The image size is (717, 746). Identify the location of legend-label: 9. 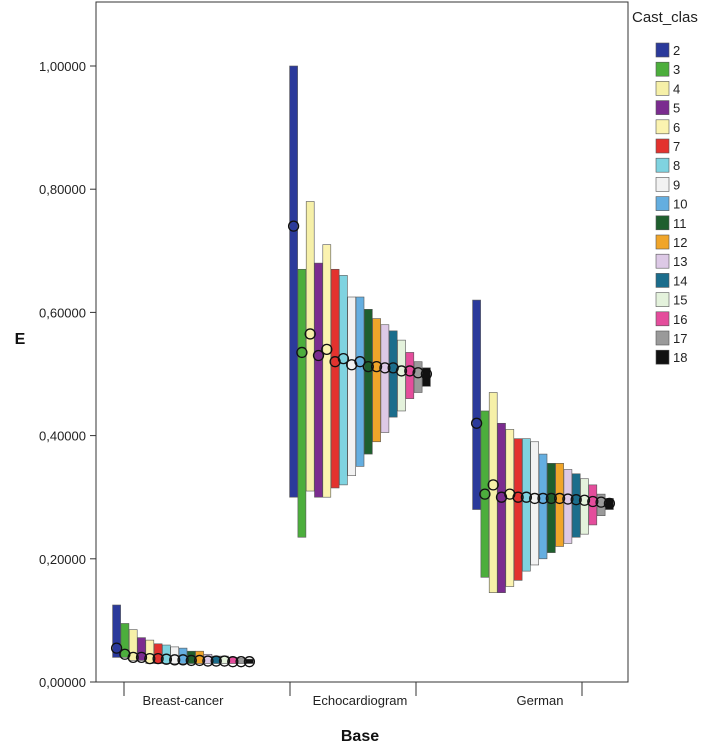
(676, 184).